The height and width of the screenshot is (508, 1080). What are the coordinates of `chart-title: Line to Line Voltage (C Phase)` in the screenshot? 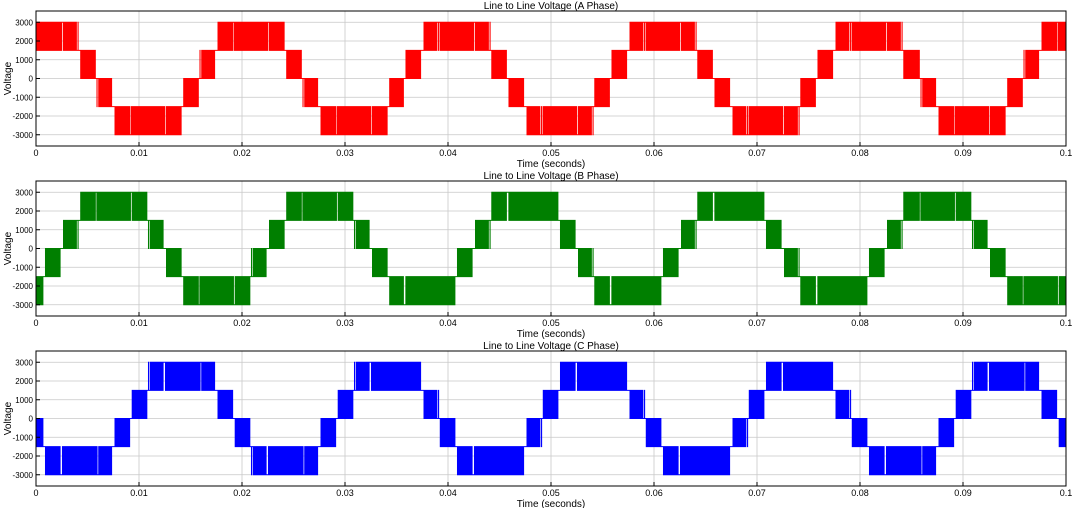 It's located at (551, 346).